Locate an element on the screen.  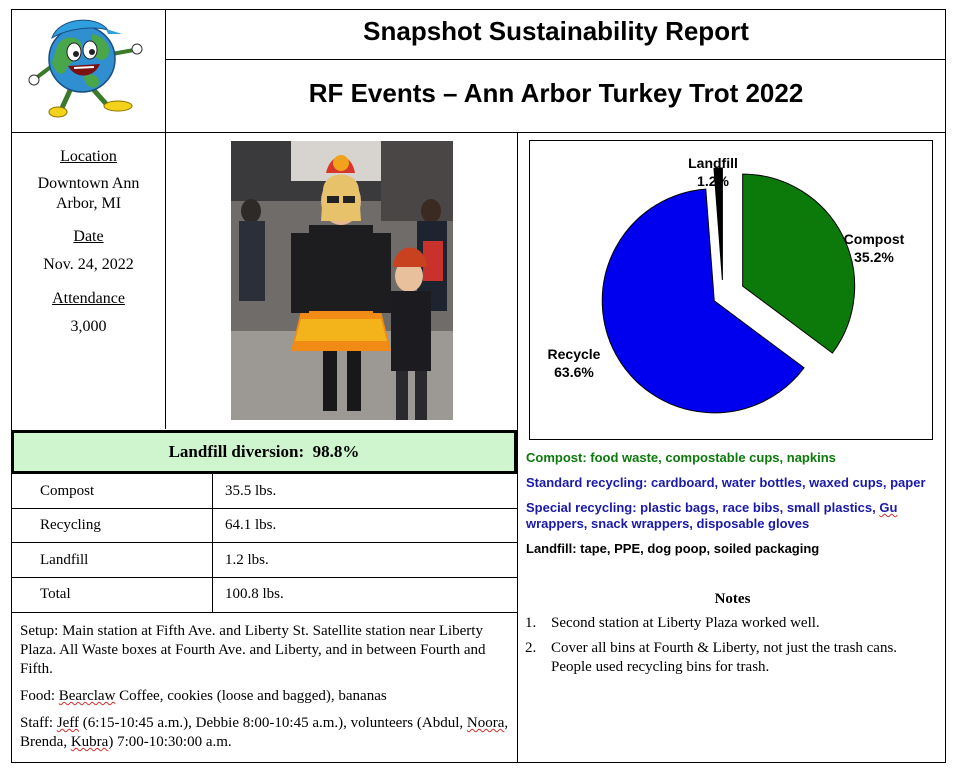
frame-bottom is located at coordinates (478, 762).